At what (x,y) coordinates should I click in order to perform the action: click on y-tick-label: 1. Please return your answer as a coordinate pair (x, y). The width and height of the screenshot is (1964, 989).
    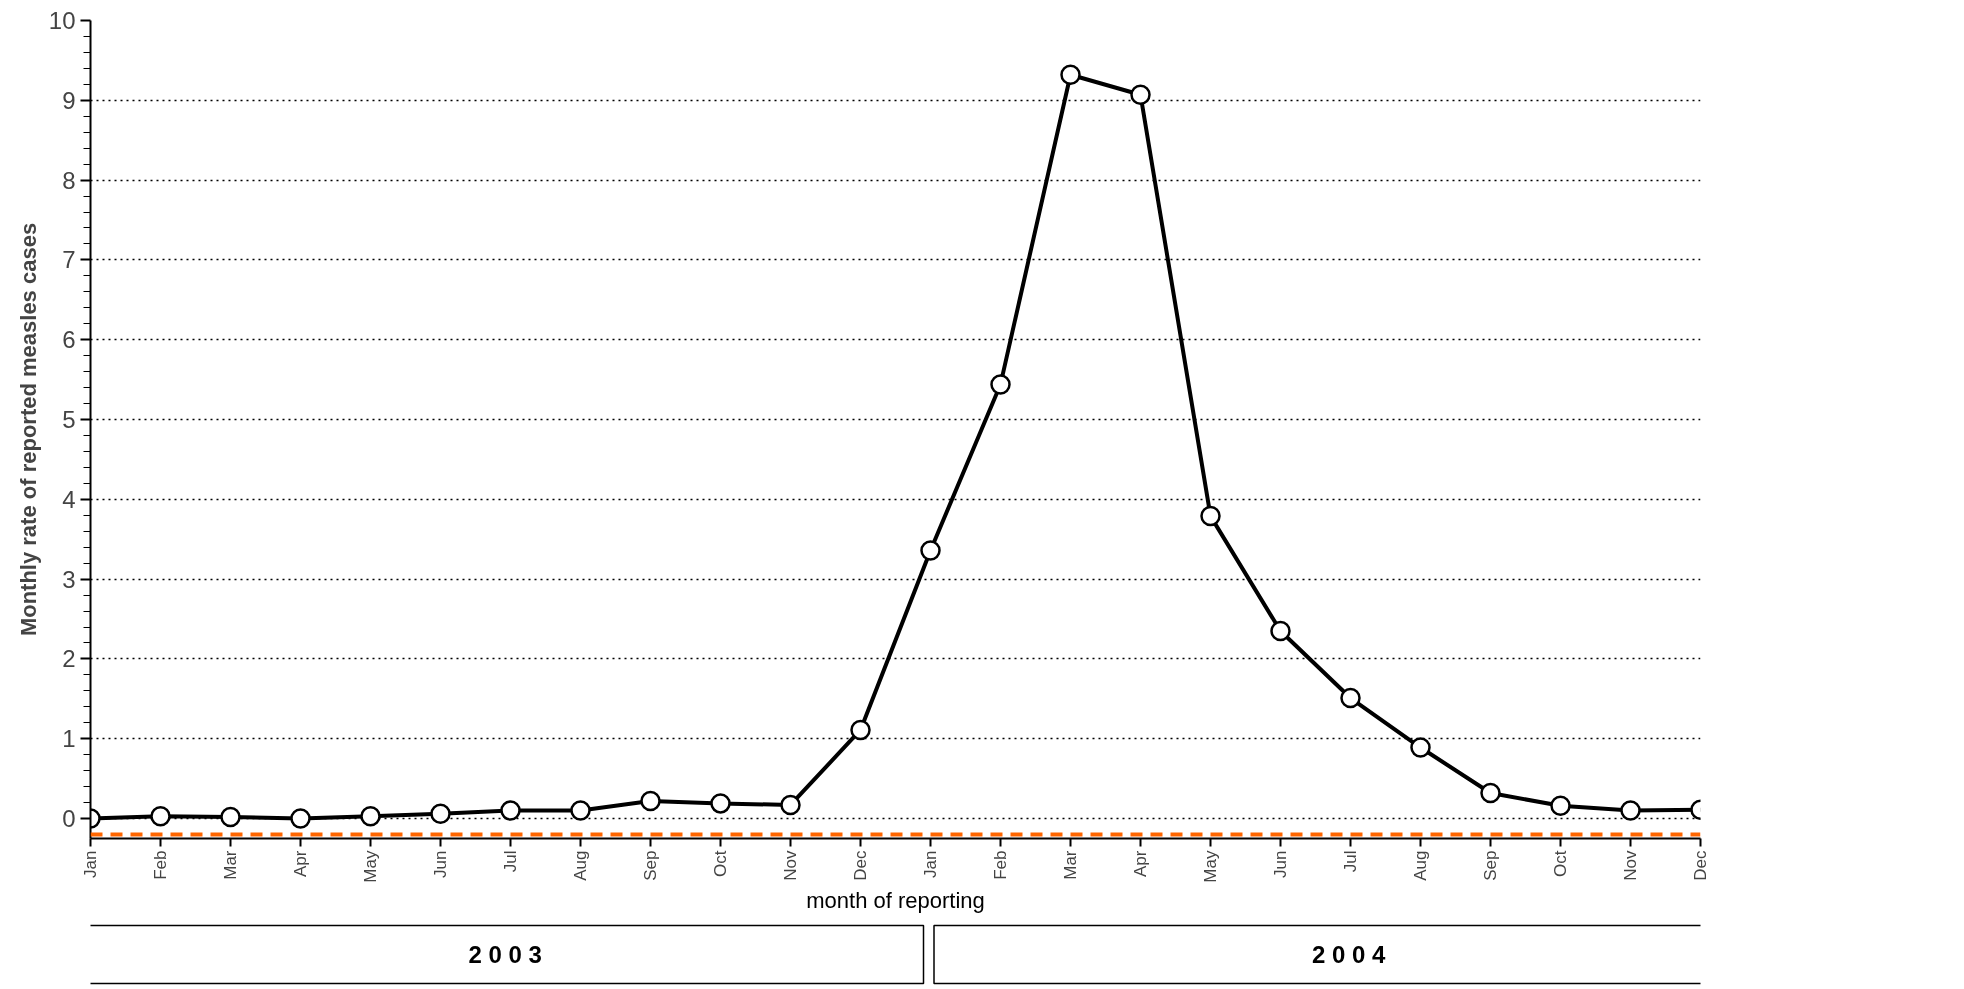
    Looking at the image, I should click on (69, 739).